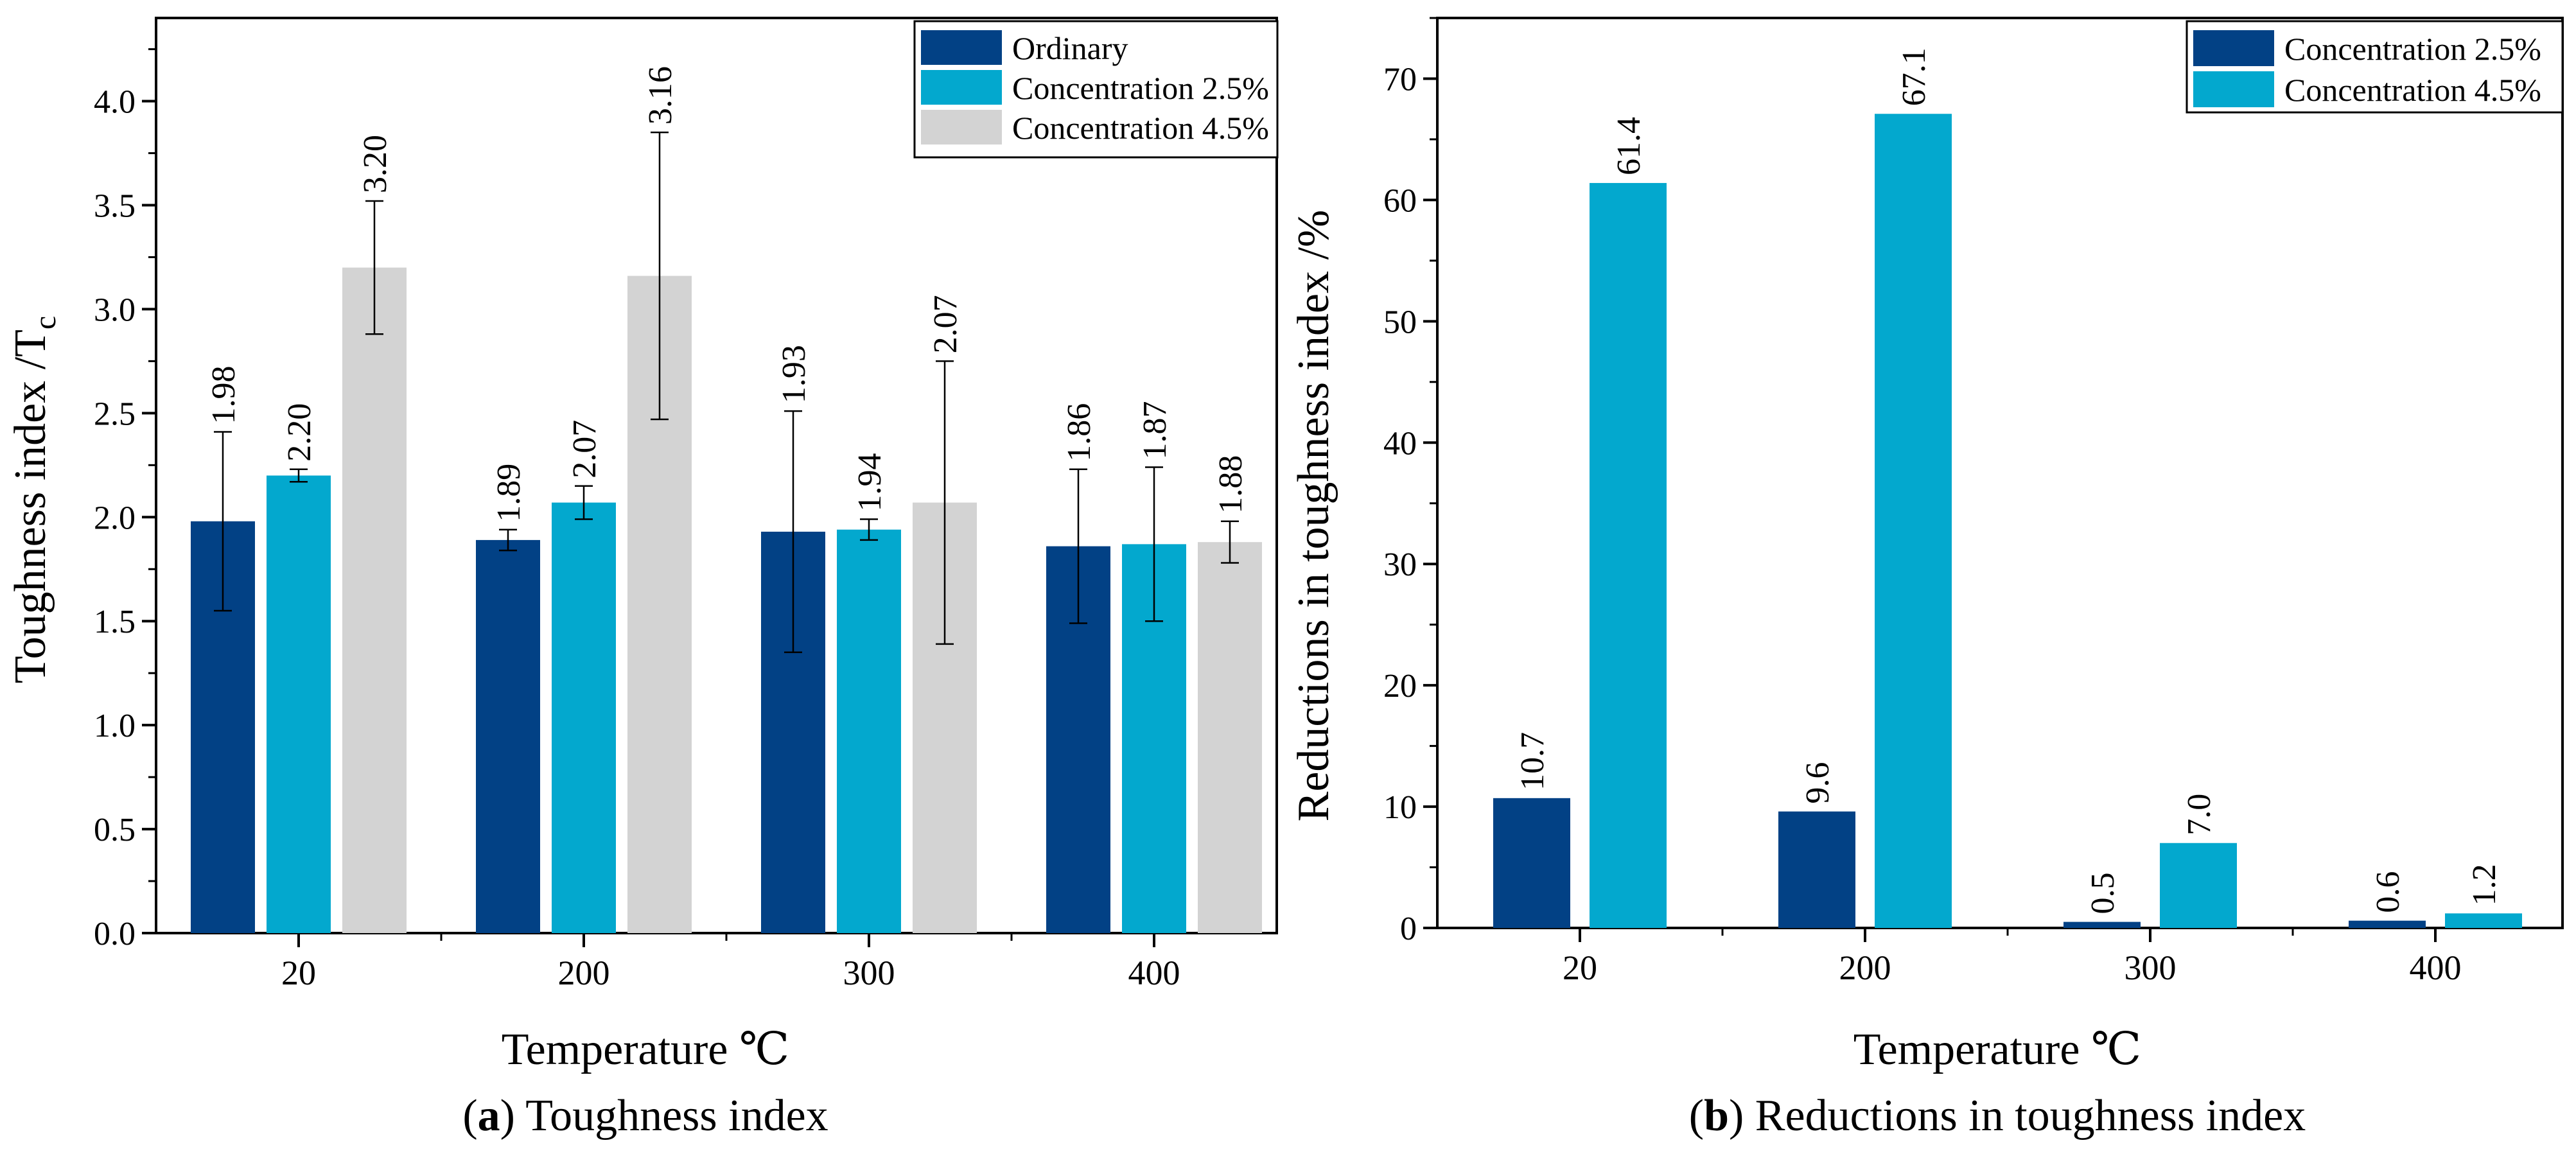 Image resolution: width=2576 pixels, height=1154 pixels. I want to click on panel-b-y-tick-label: 50, so click(1400, 322).